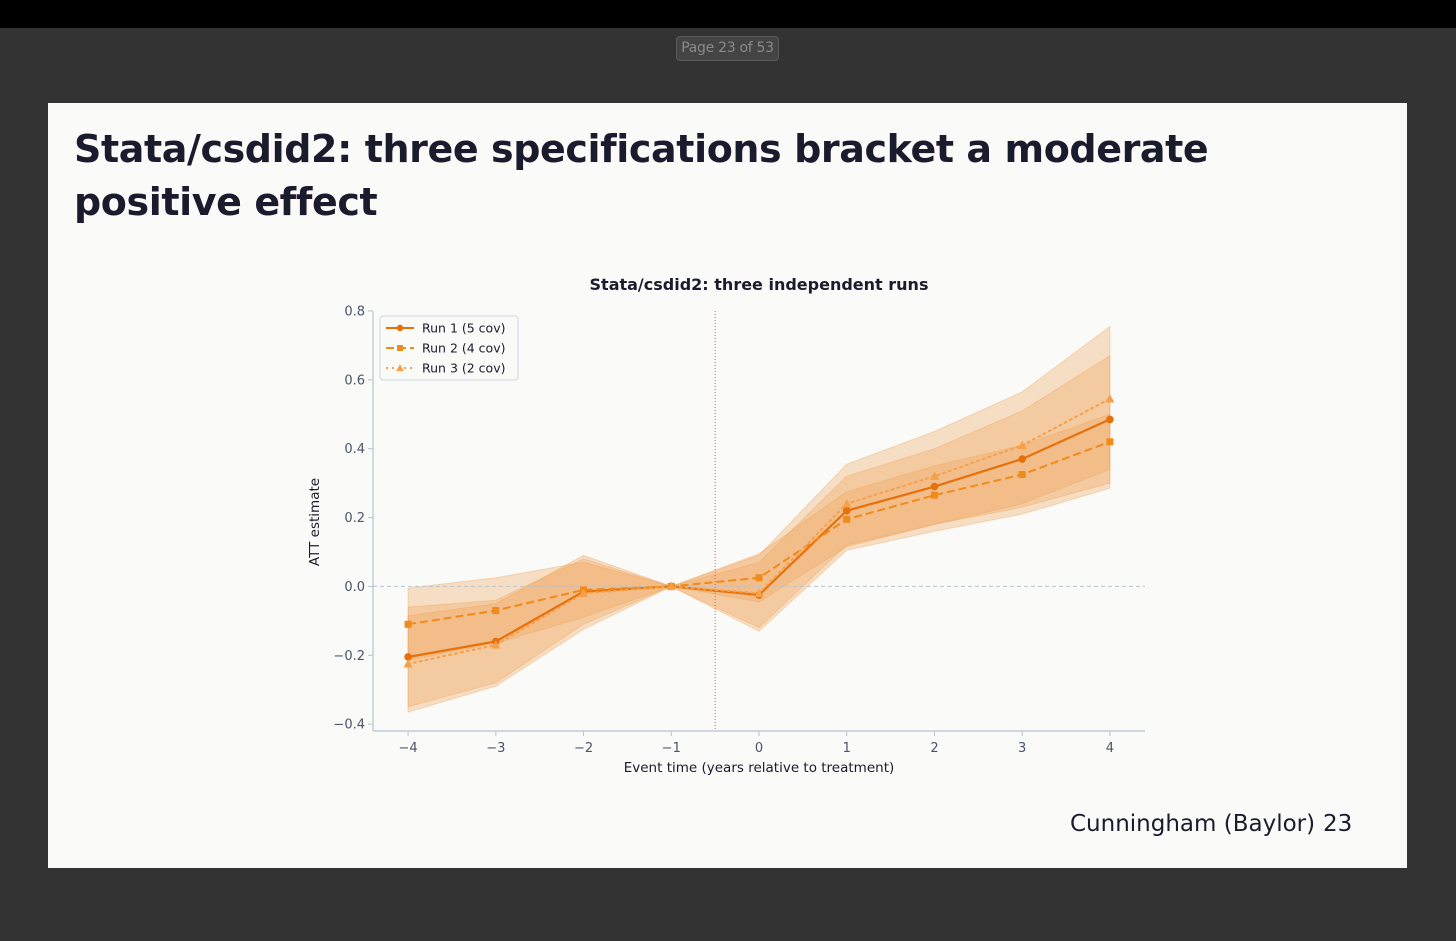 The width and height of the screenshot is (1456, 941). Describe the element at coordinates (583, 748) in the screenshot. I see `x-tick-label: −2` at that location.